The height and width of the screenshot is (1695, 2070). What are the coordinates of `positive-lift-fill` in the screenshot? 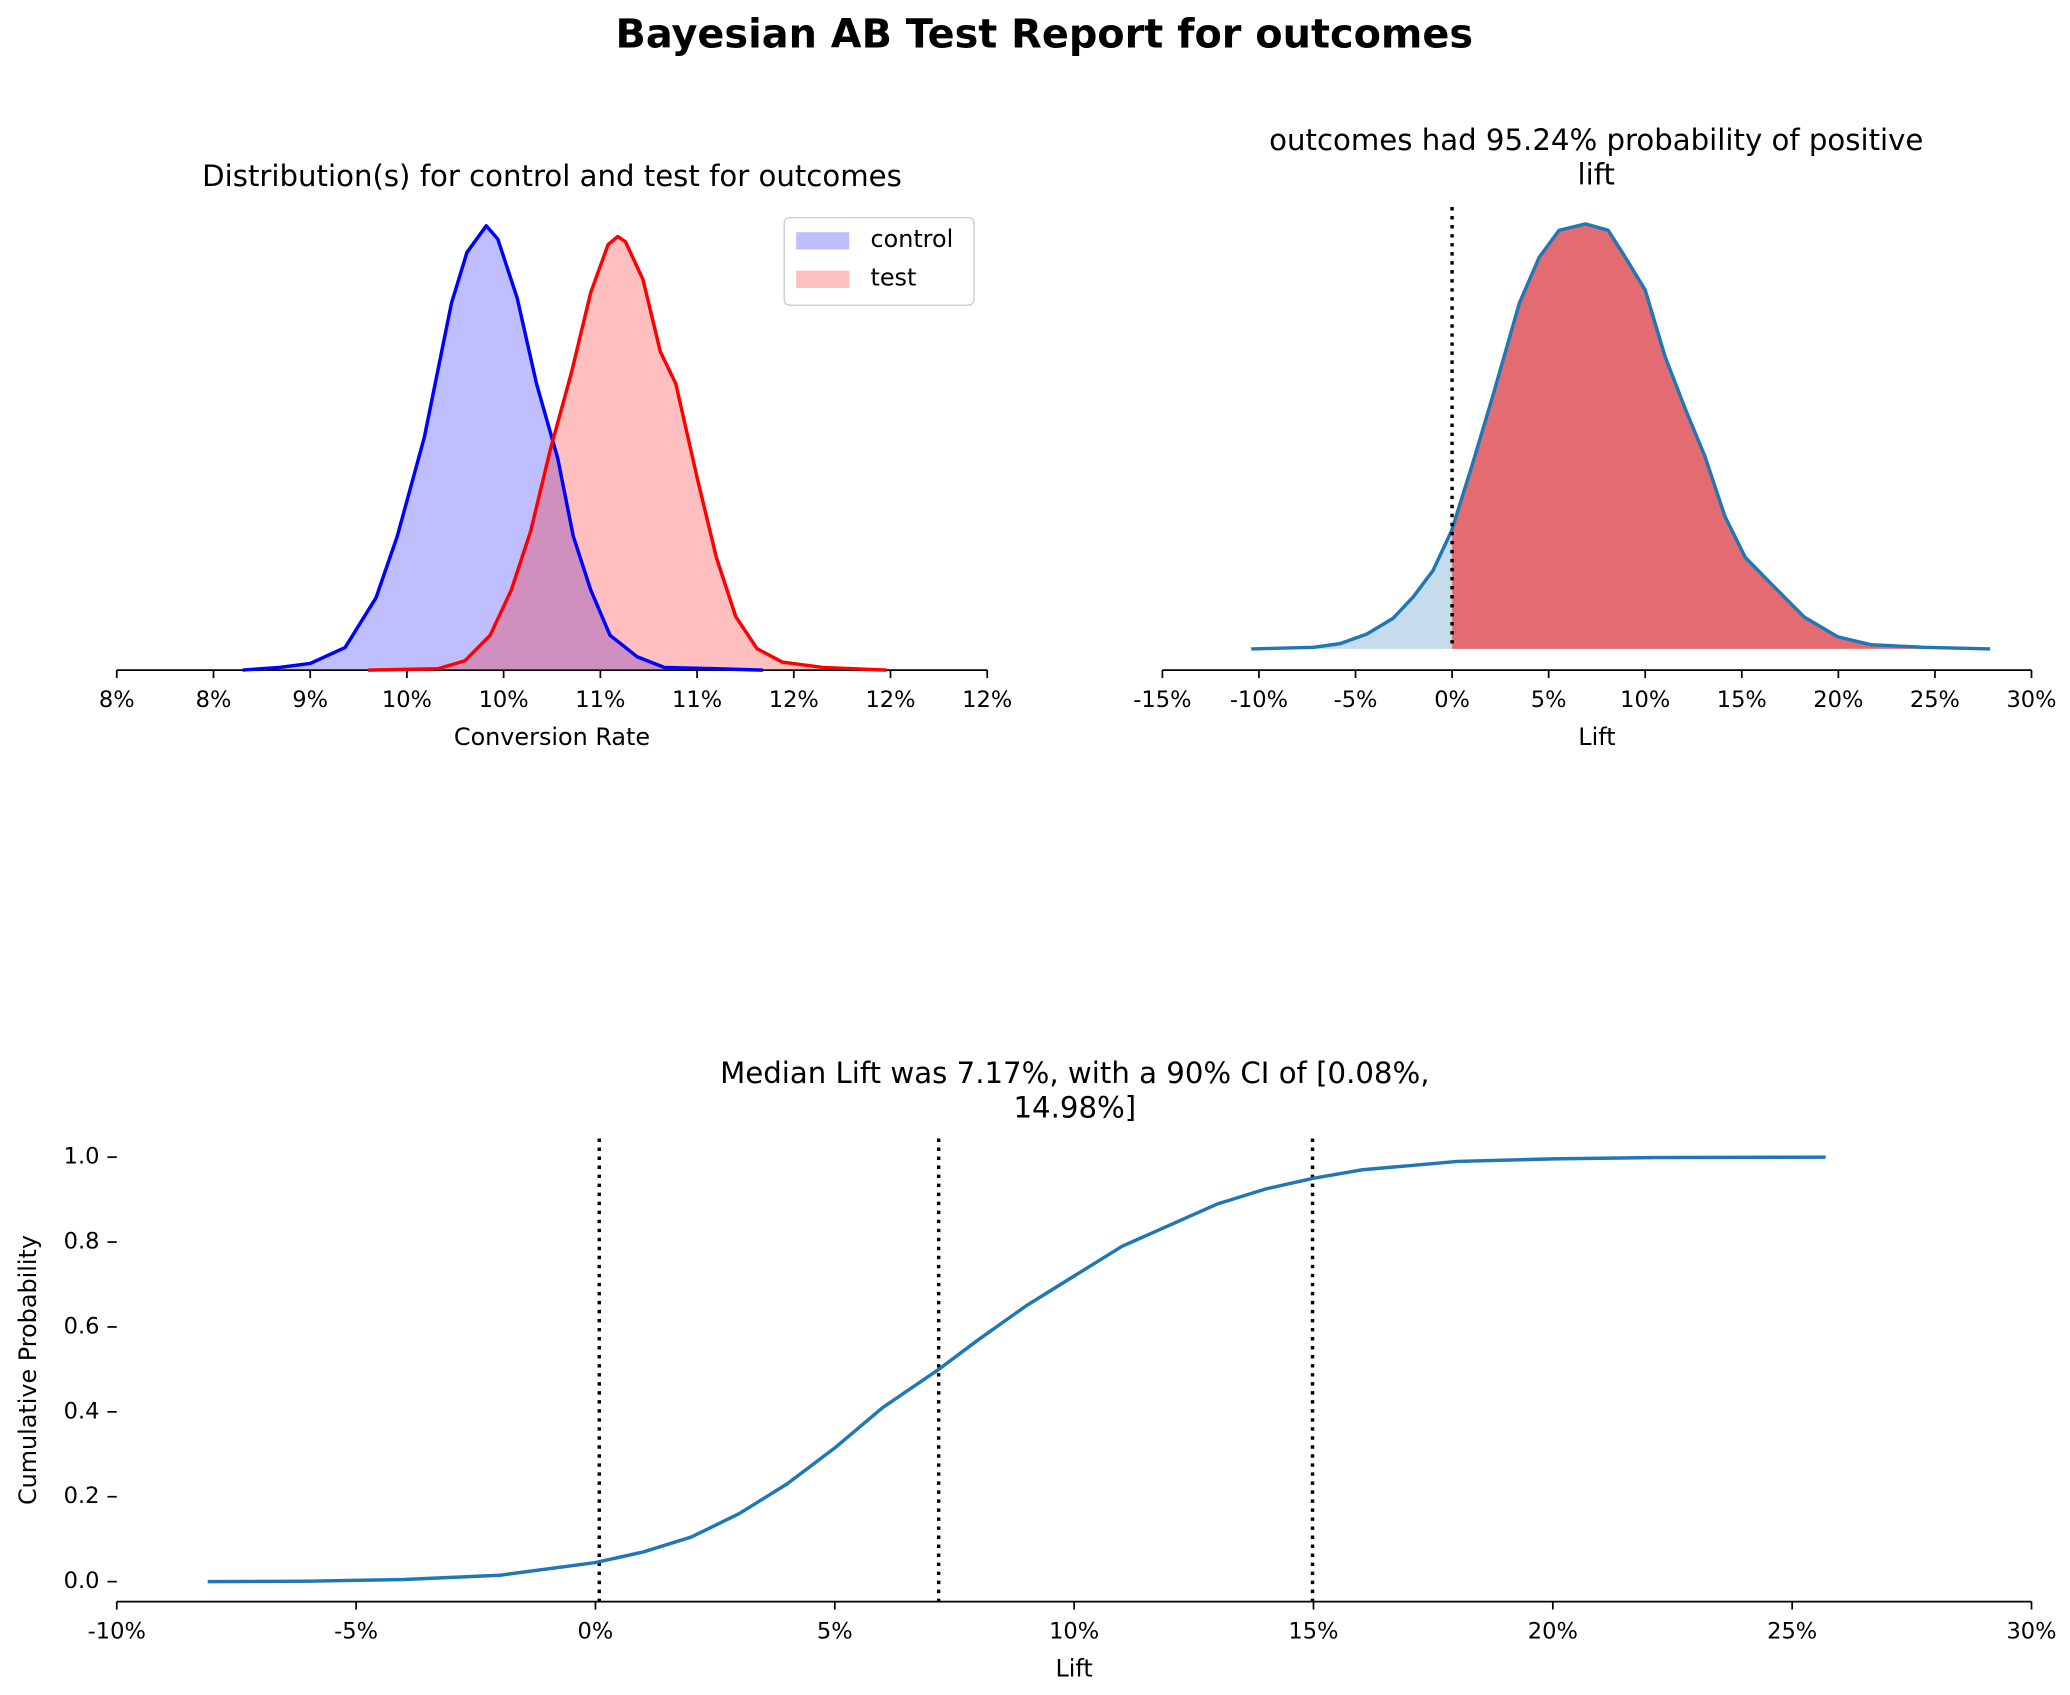 It's located at (1721, 436).